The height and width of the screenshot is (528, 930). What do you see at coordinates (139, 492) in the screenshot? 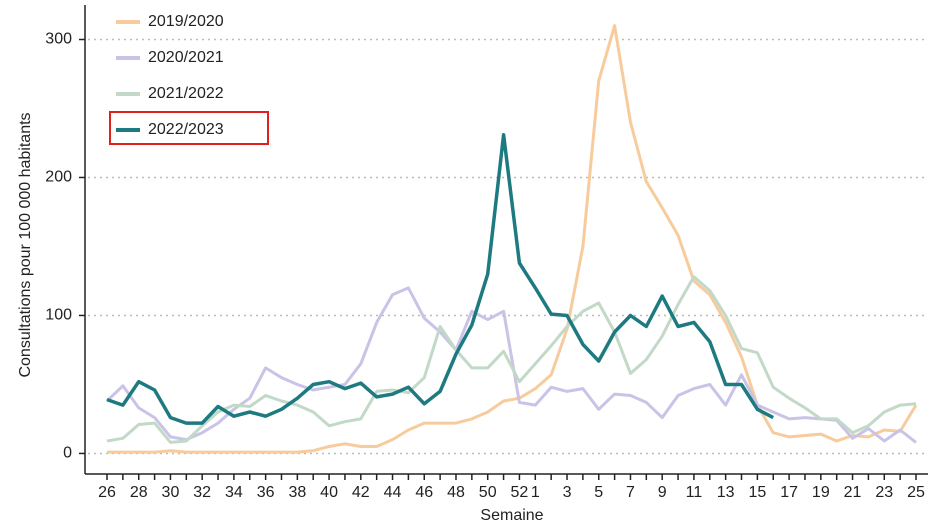
I see `x-tick-label: 28` at bounding box center [139, 492].